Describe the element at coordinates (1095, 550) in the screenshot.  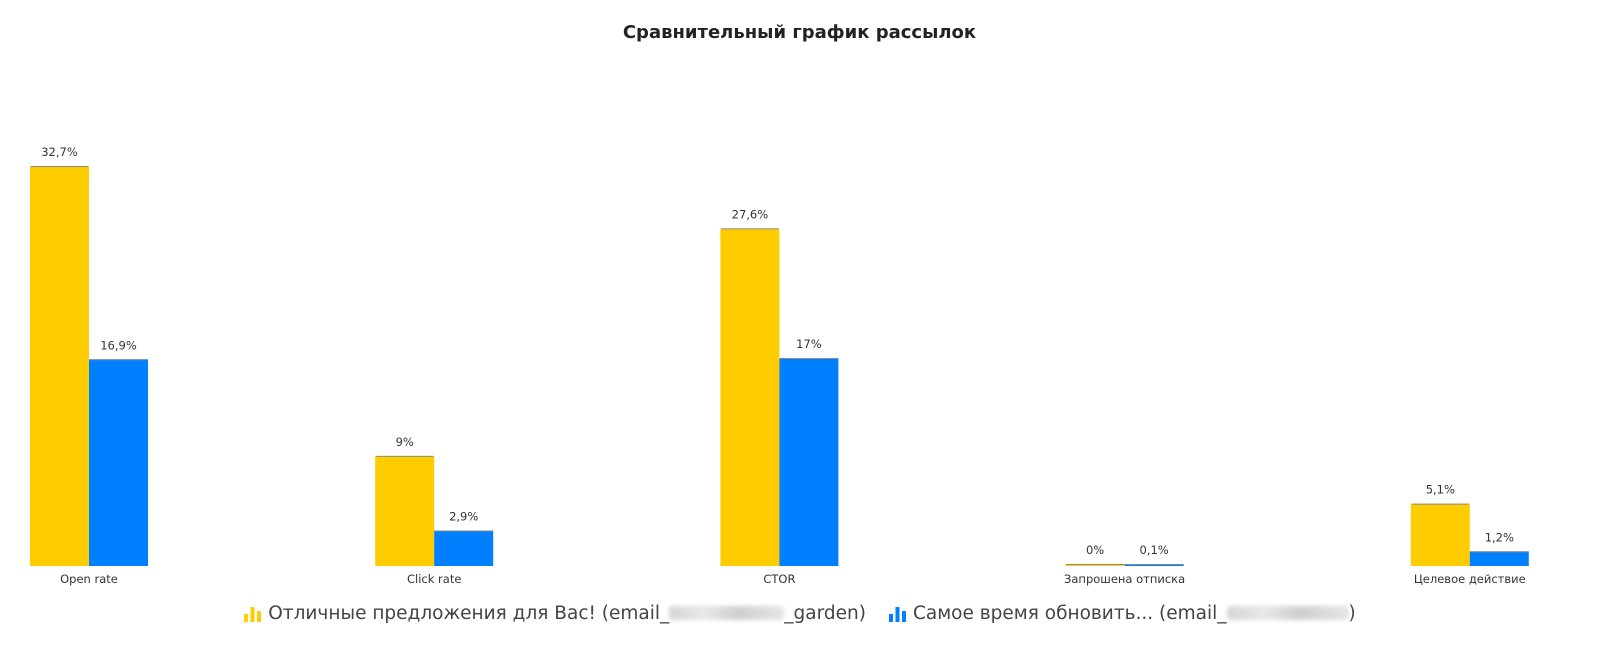
I see `data-label: 0%` at that location.